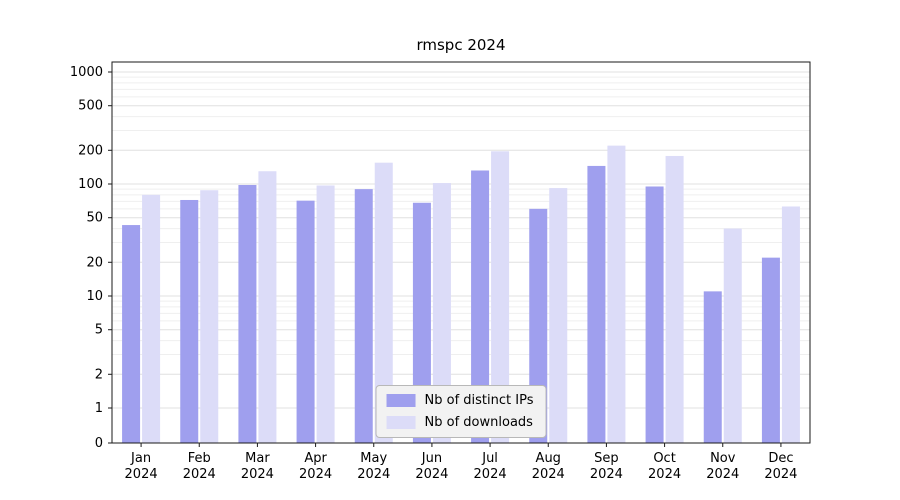 The height and width of the screenshot is (500, 900). Describe the element at coordinates (712, 367) in the screenshot. I see `bar-distinct-ips-nov` at that location.